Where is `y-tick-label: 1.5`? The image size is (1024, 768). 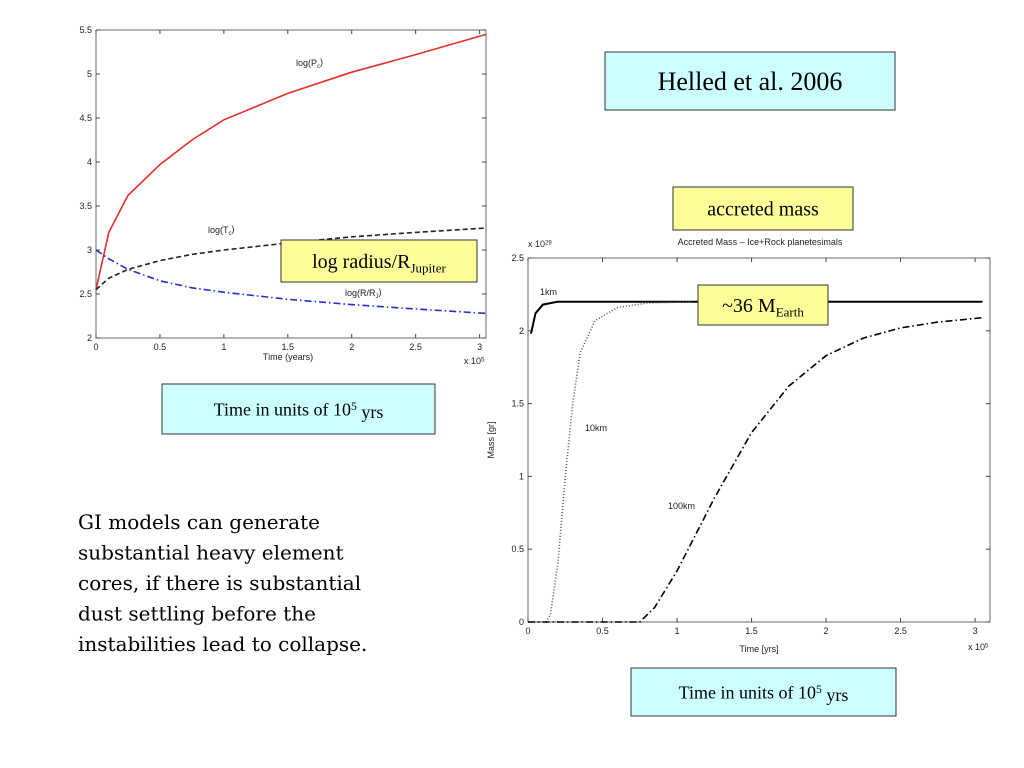
y-tick-label: 1.5 is located at coordinates (517, 404).